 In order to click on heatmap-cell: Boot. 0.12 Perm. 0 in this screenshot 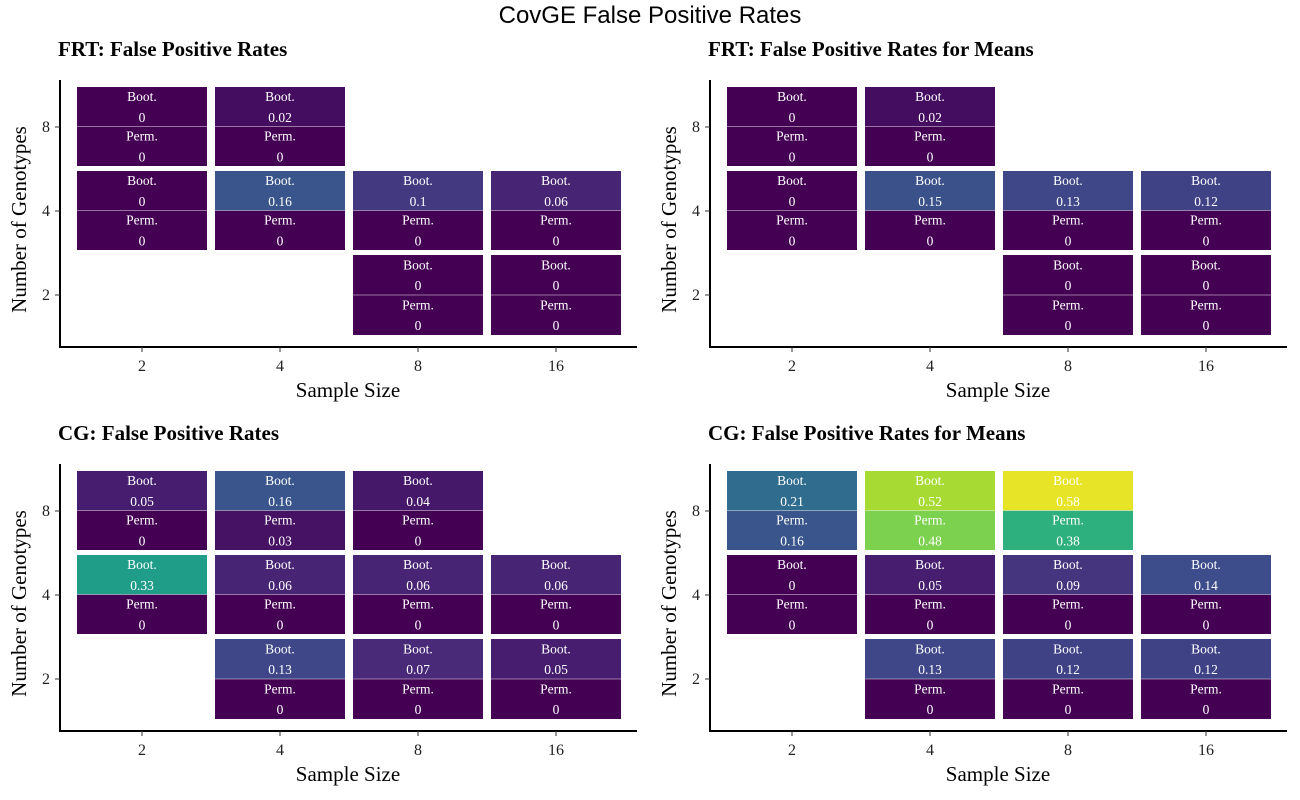, I will do `click(1206, 679)`.